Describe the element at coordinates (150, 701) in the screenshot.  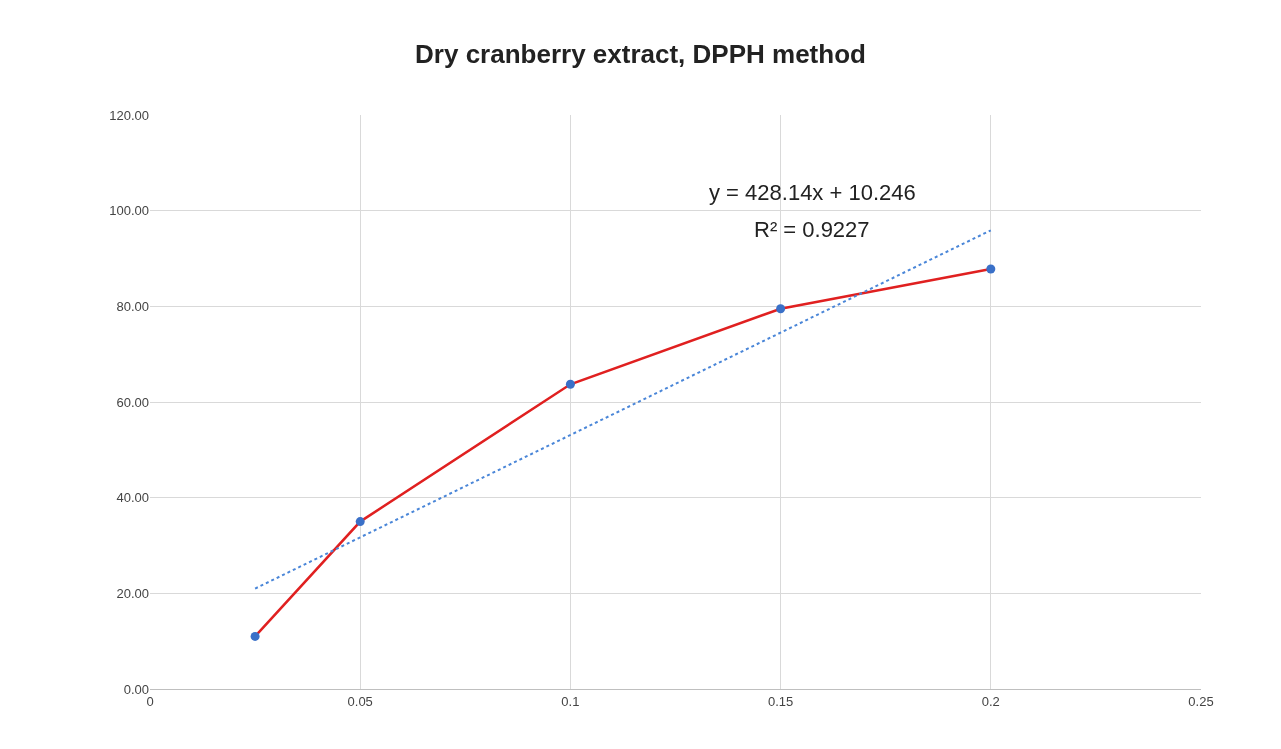
I see `x-tick-label: 0` at that location.